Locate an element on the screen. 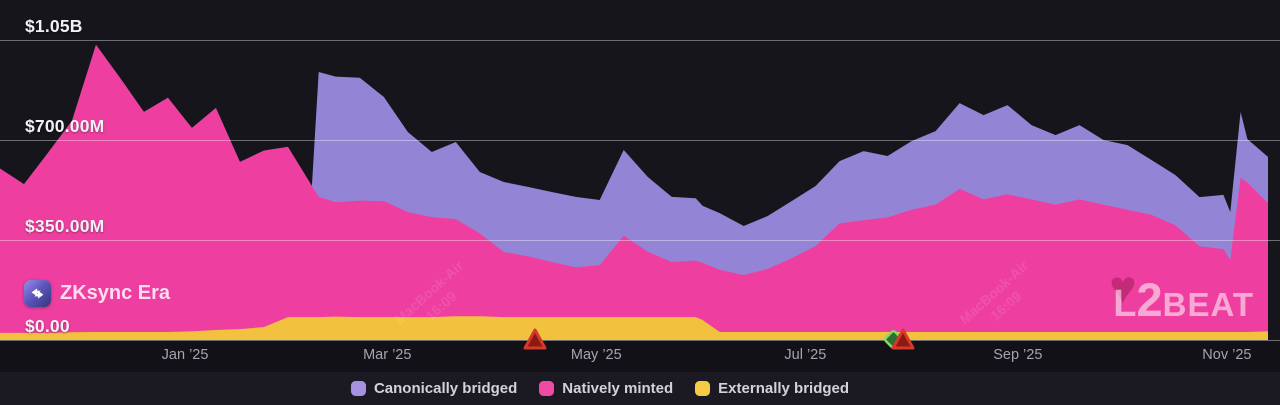  area-externally-bridged is located at coordinates (634, 328).